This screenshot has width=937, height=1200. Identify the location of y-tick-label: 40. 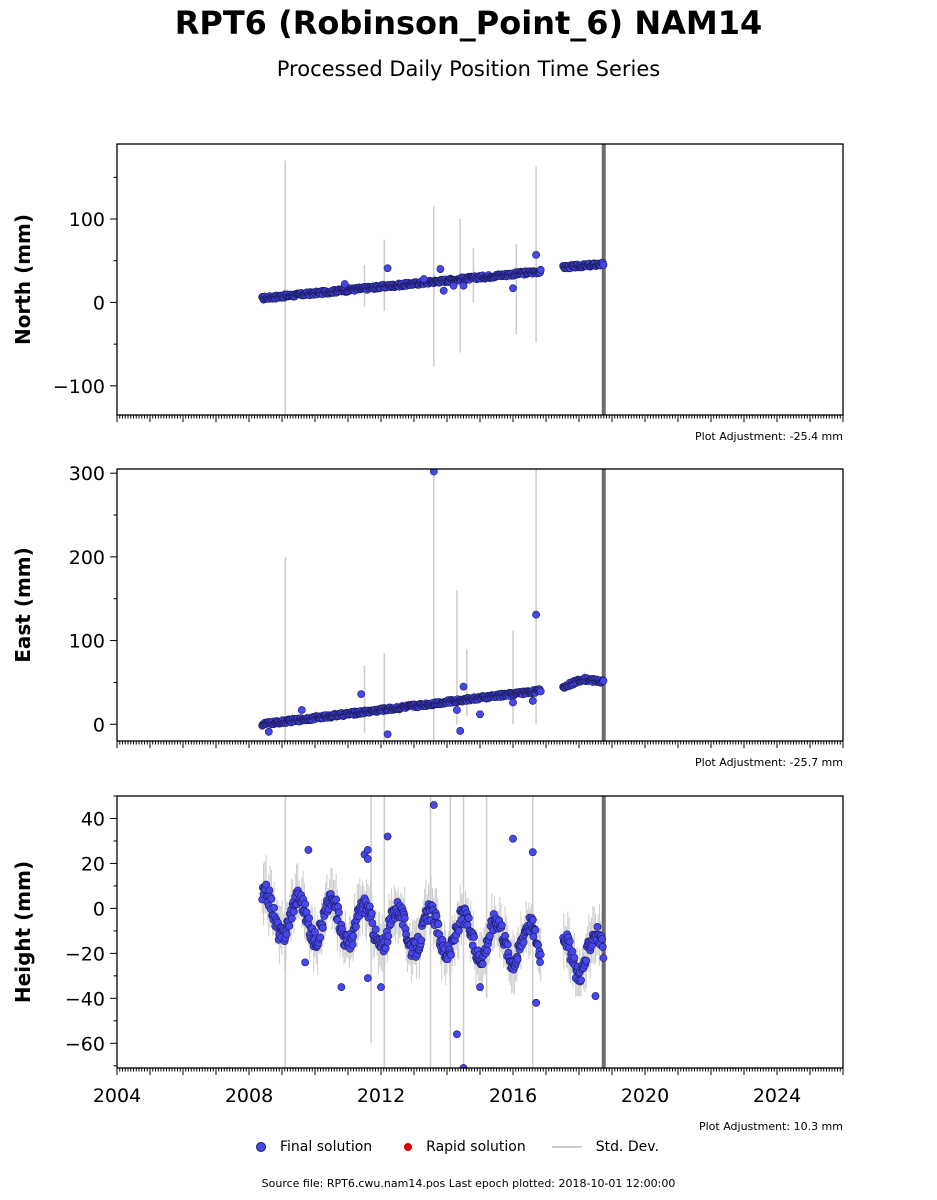
(93, 819).